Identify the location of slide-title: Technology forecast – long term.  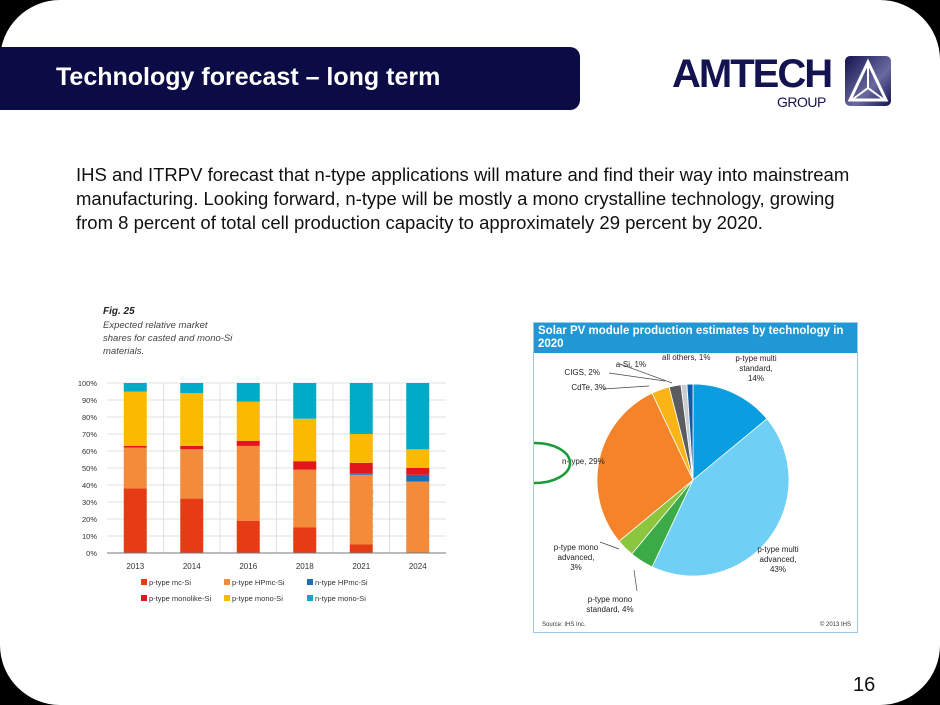
(248, 77).